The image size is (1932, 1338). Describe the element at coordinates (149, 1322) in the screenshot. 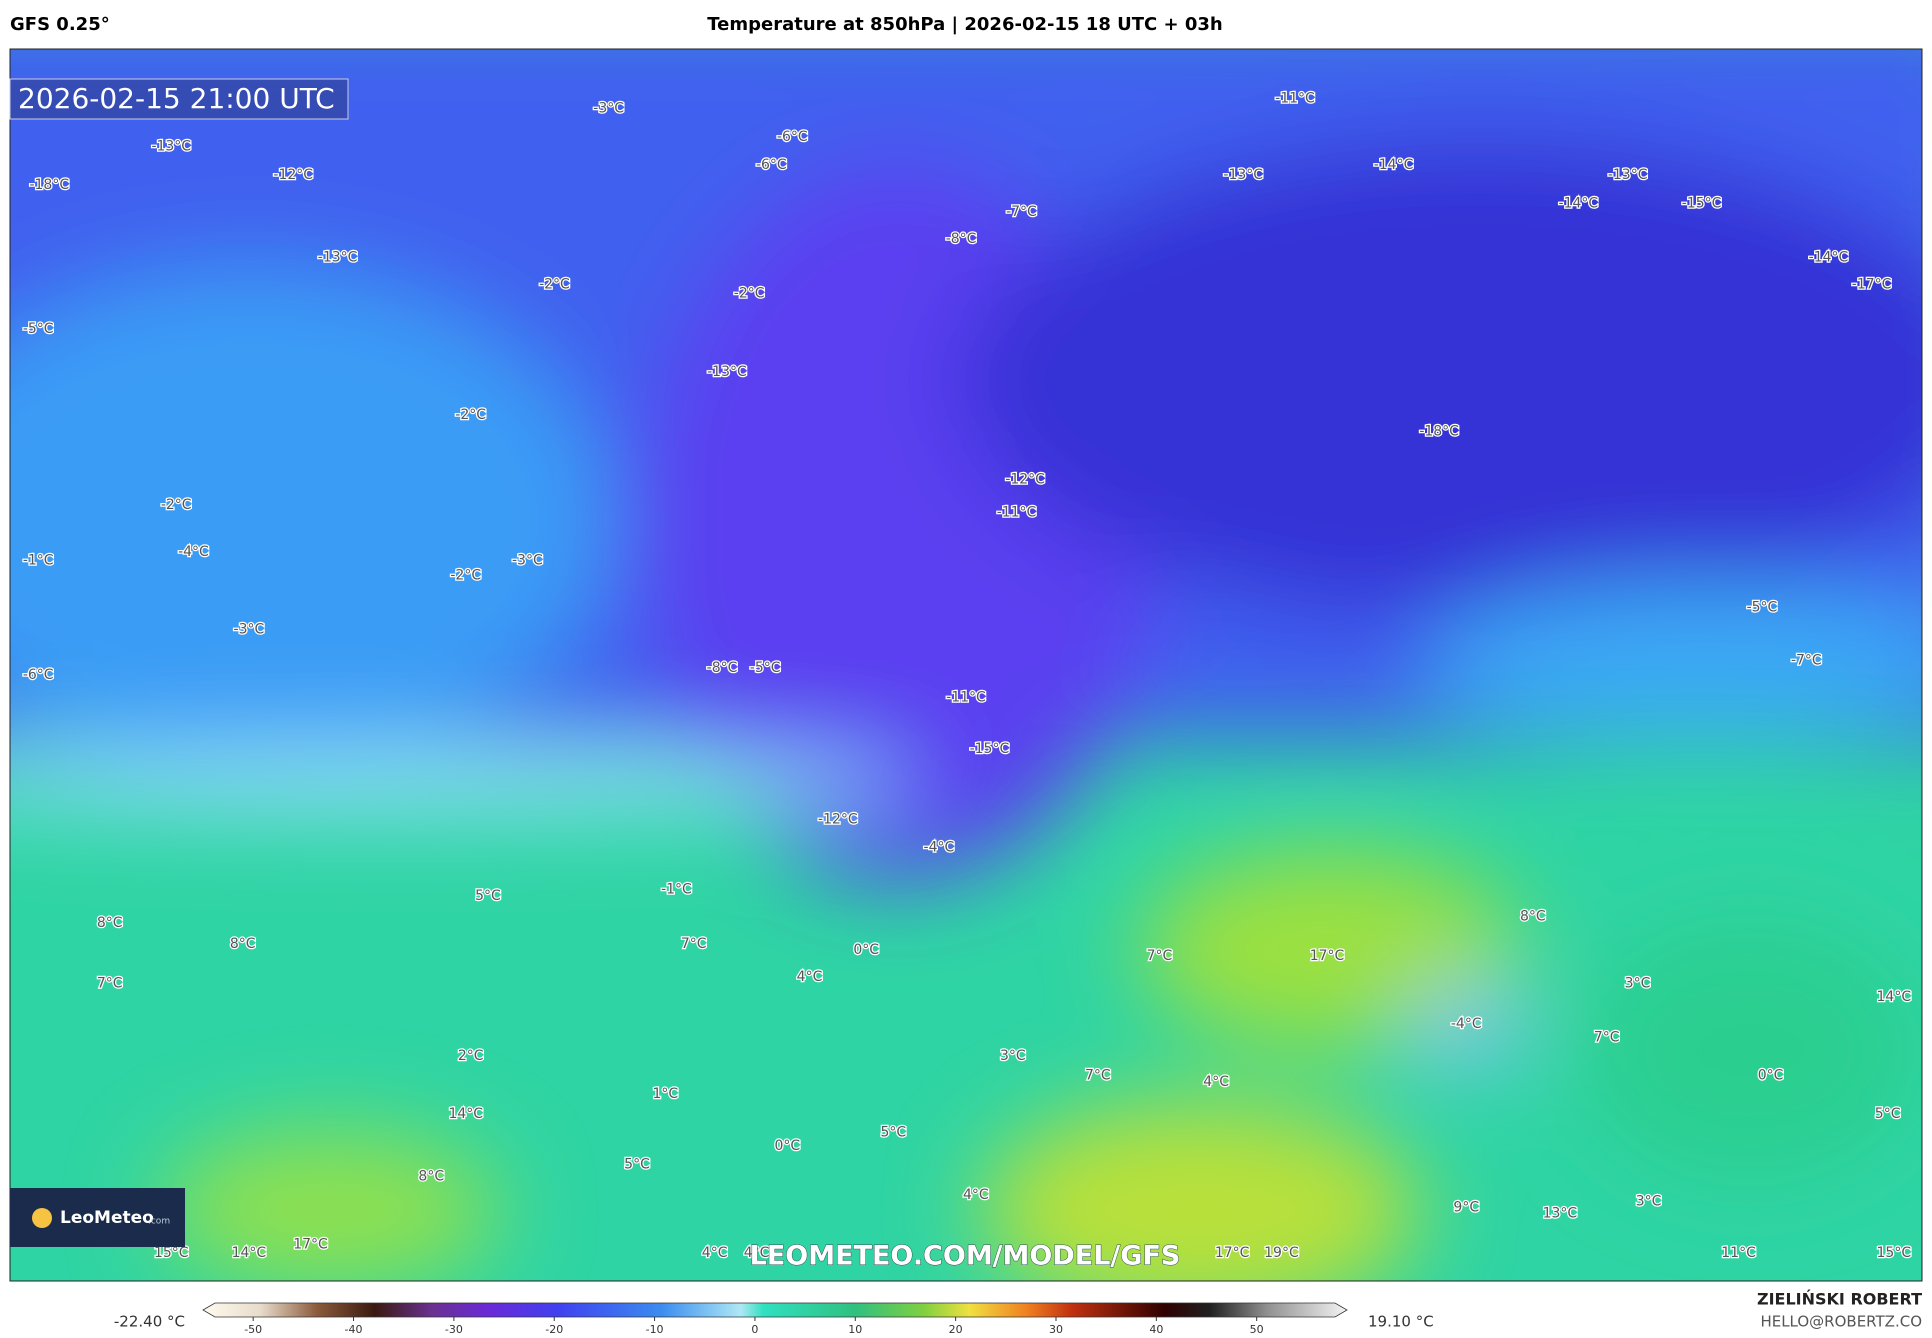

I see `min-value: -22.40 °C` at that location.